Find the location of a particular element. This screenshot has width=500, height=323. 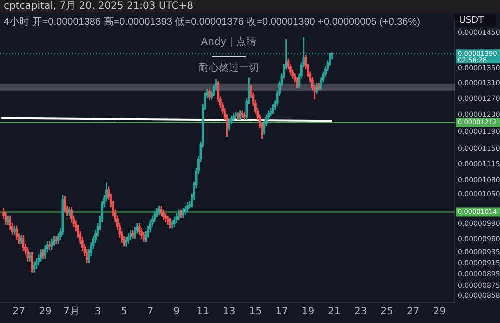

x-tick-label: 17 is located at coordinates (282, 312).